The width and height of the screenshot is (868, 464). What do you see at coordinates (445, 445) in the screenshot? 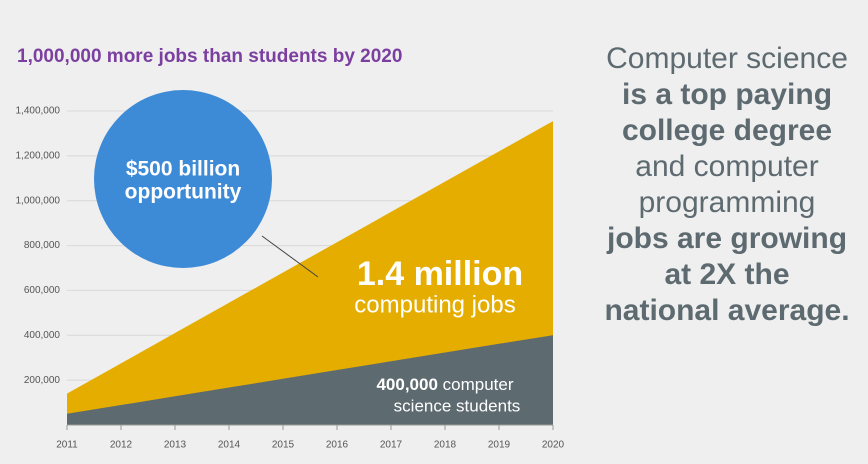
I see `x-tick-label: 2018` at bounding box center [445, 445].